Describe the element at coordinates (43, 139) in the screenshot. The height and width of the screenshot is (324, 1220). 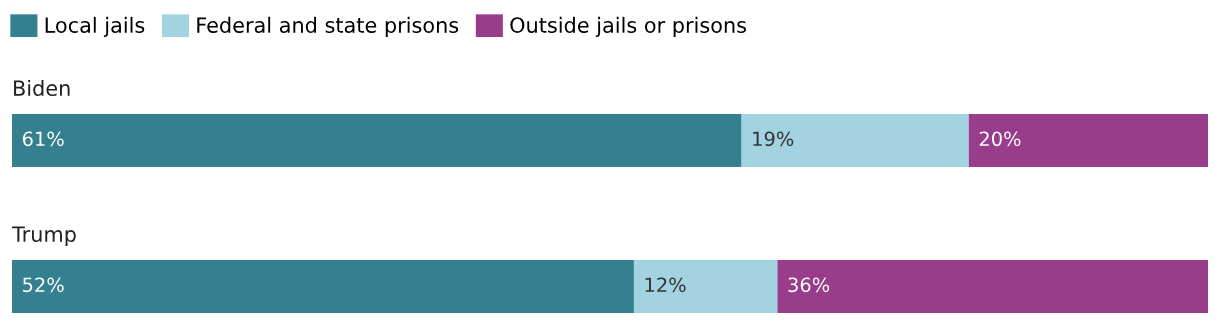
I see `data-label: 61%` at that location.